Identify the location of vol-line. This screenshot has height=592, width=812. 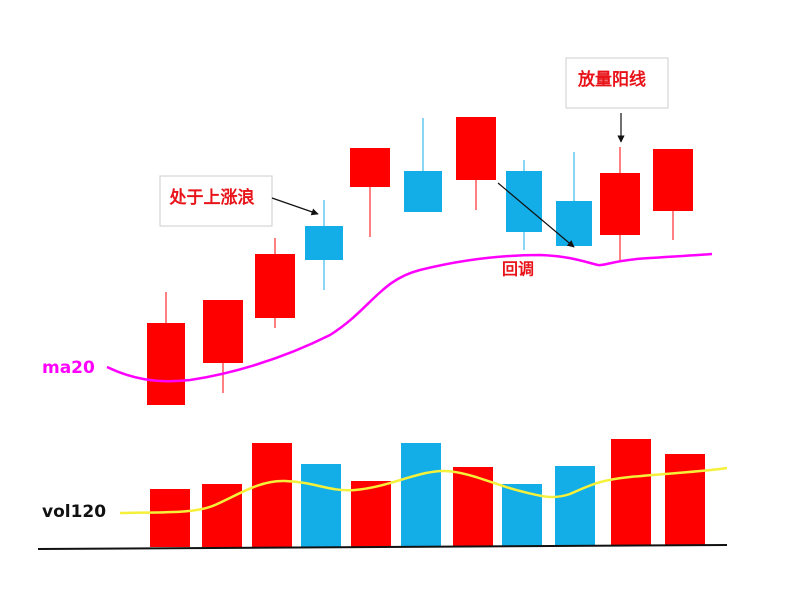
(423, 490).